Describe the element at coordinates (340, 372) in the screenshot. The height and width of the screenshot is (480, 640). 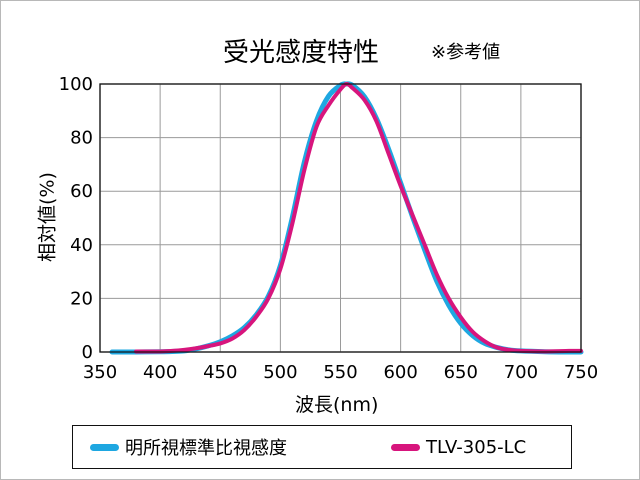
I see `x-tick-label: 550` at that location.